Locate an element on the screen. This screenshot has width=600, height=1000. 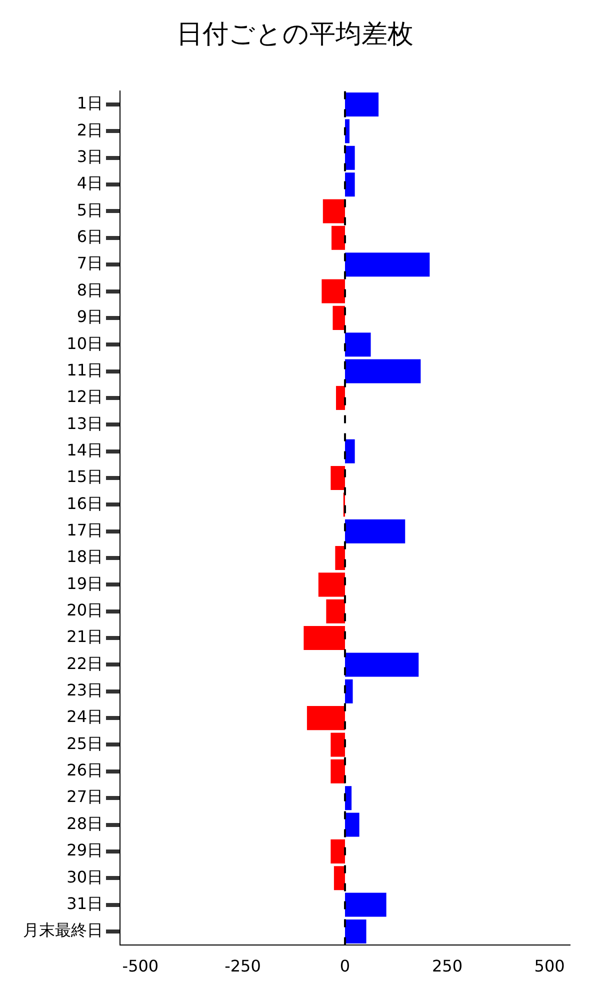
y-tick-label: 5日 is located at coordinates (89, 210).